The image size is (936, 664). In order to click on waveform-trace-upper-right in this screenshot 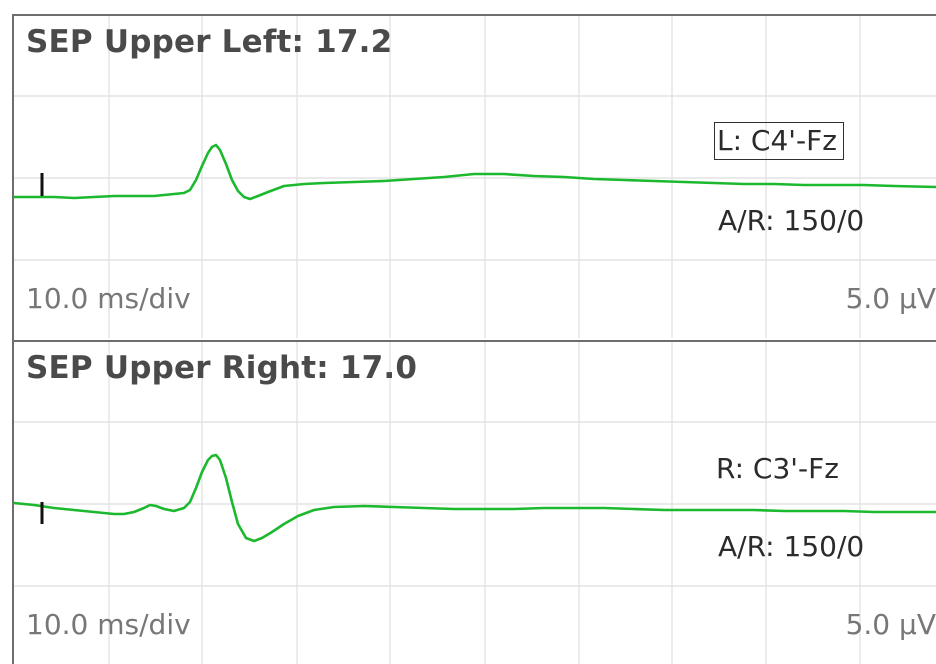, I will do `click(475, 498)`.